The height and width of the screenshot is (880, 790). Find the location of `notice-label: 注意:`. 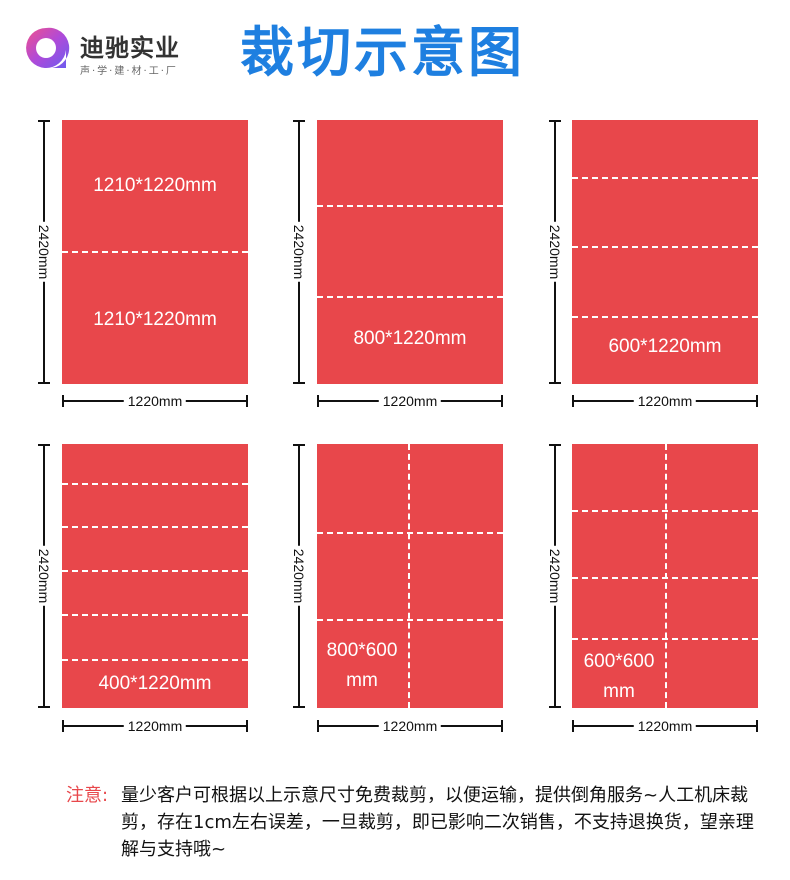

notice-label: 注意: is located at coordinates (87, 795).